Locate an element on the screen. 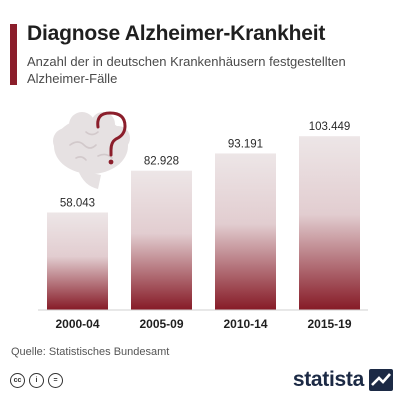 This screenshot has height=405, width=405. x-tick-label-2005-09: 2005-09 is located at coordinates (161, 324).